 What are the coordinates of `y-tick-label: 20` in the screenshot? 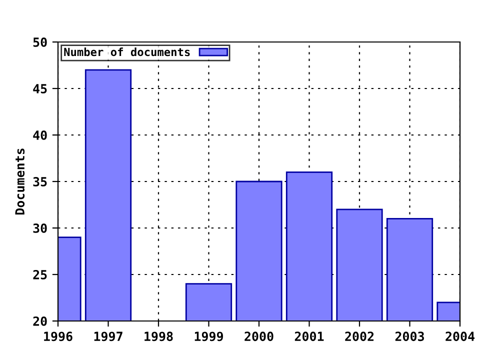 It's located at (40, 321).